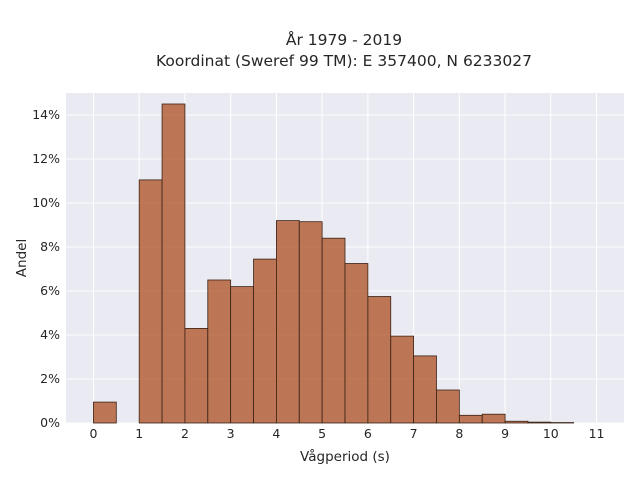  What do you see at coordinates (597, 433) in the screenshot?
I see `x-tick-label: 11` at bounding box center [597, 433].